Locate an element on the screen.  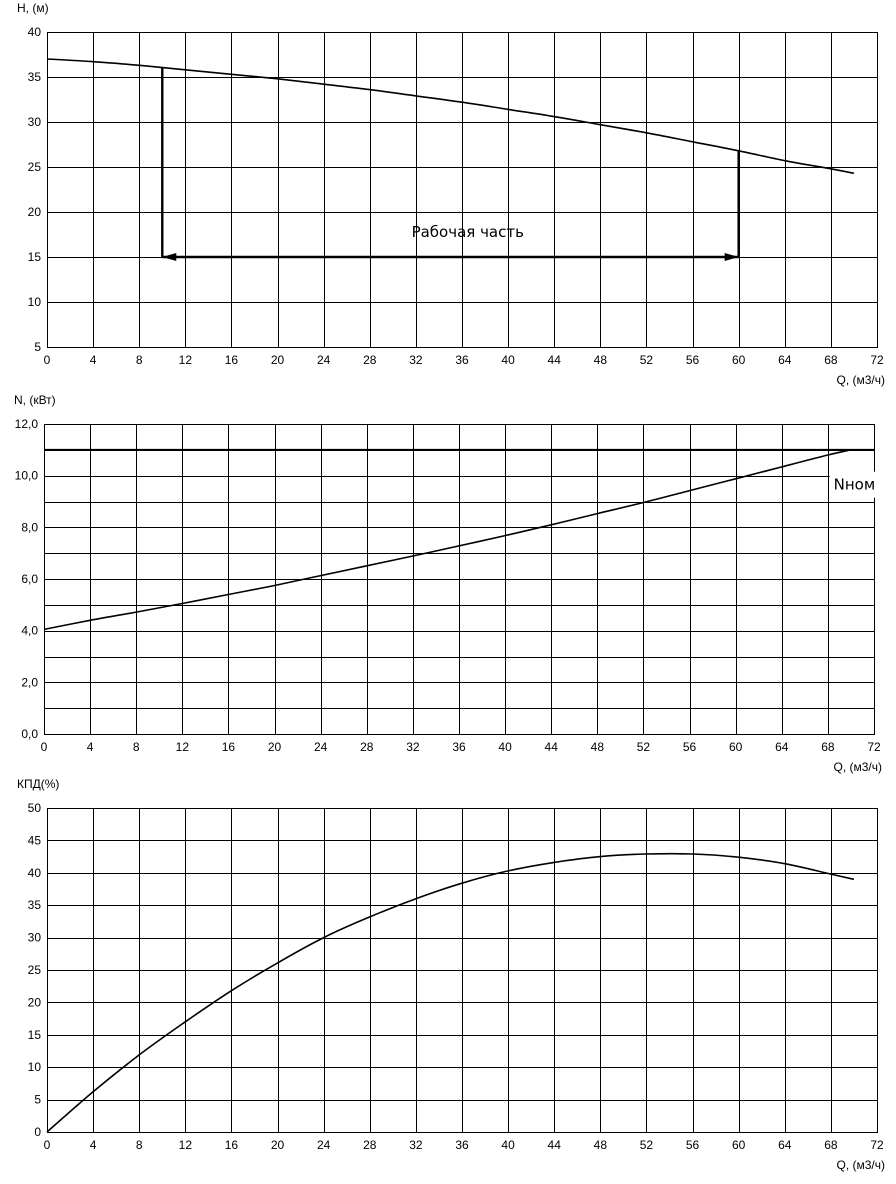
y-axis-title: КПД(%) is located at coordinates (38, 784).